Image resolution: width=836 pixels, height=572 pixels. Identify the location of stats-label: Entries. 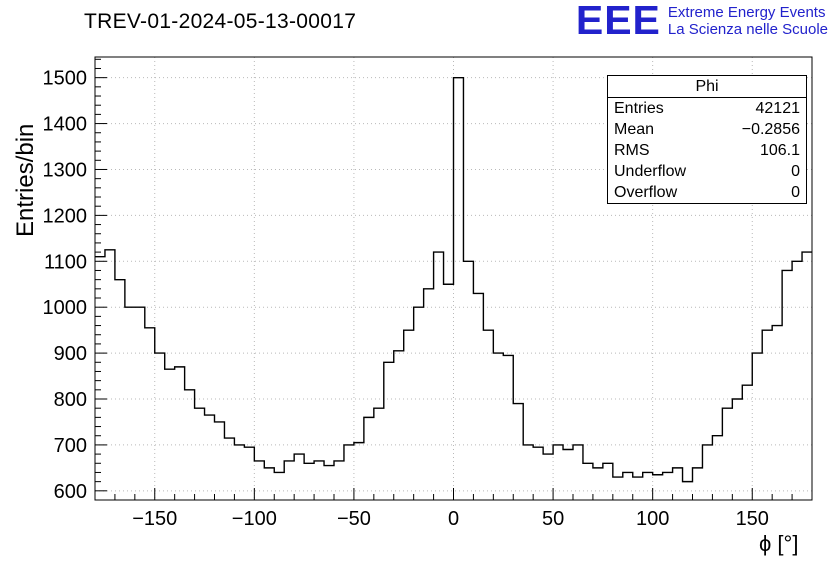
(639, 108).